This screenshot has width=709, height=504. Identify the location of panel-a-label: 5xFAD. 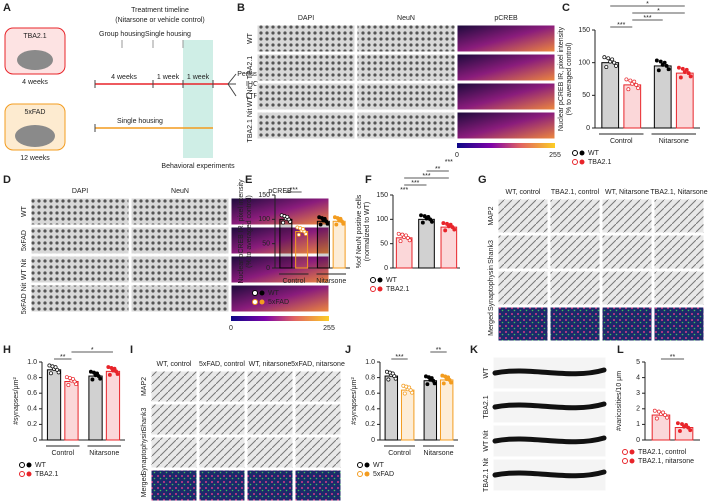
(34, 112).